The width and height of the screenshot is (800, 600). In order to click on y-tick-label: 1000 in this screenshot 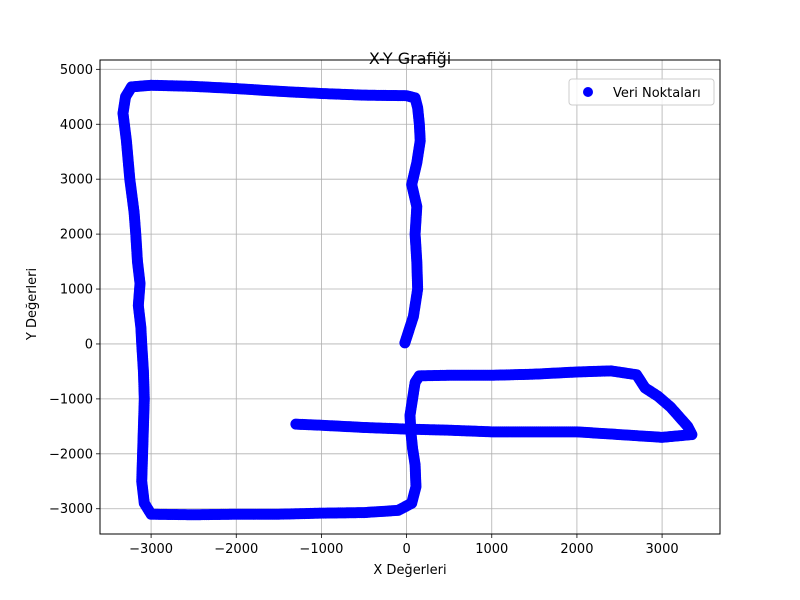, I will do `click(76, 290)`.